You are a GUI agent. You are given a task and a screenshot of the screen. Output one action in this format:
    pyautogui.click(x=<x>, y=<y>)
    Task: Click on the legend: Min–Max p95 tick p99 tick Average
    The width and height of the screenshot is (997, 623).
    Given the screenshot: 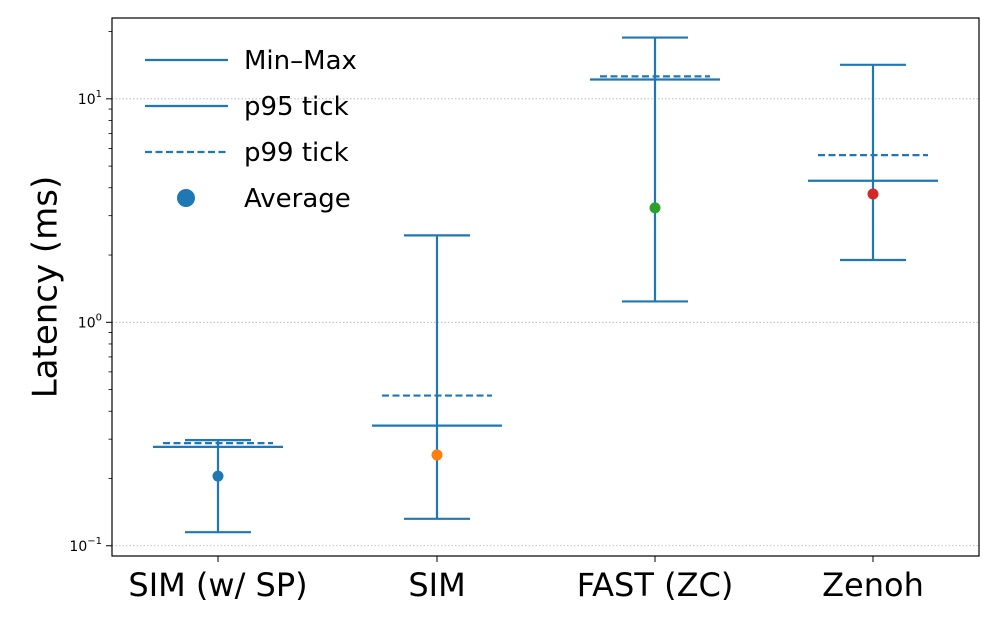 What is the action you would take?
    pyautogui.click(x=251, y=130)
    